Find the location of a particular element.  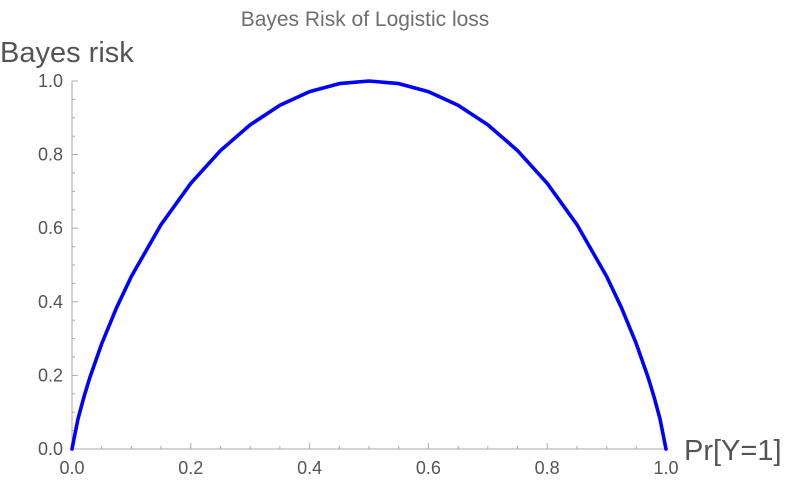

x-tick-label: 0.8 is located at coordinates (547, 468).